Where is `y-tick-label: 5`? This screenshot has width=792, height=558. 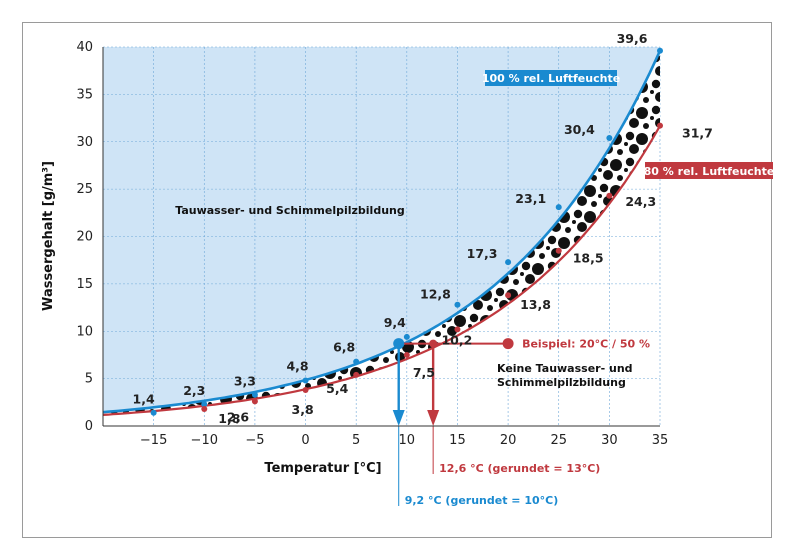
y-tick-label: 5 is located at coordinates (89, 379).